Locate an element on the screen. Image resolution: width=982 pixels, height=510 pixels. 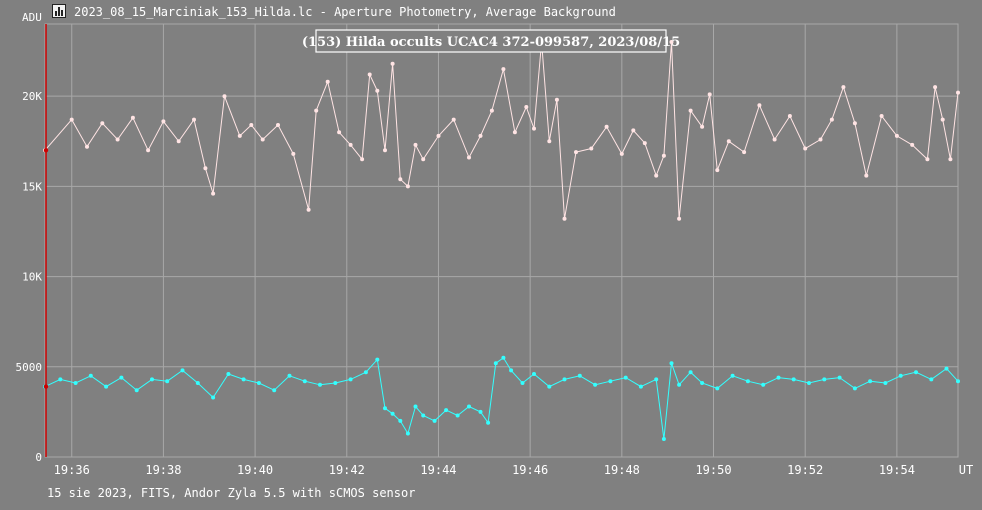
y-tick-label: 10K is located at coordinates (32, 277).